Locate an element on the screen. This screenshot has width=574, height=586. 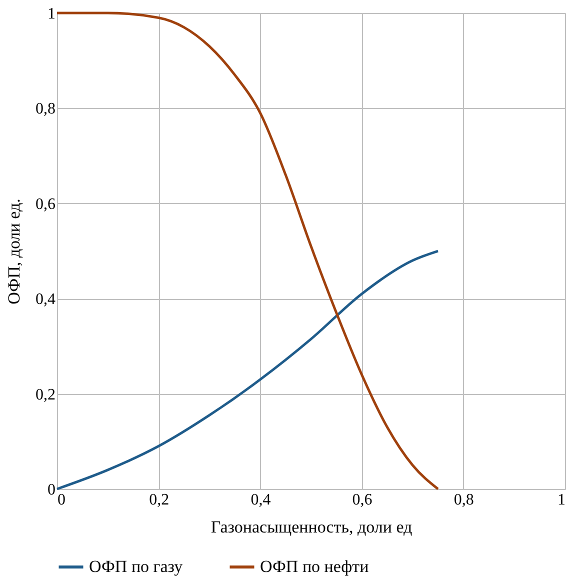
y-tick-label: 0,4 is located at coordinates (46, 299).